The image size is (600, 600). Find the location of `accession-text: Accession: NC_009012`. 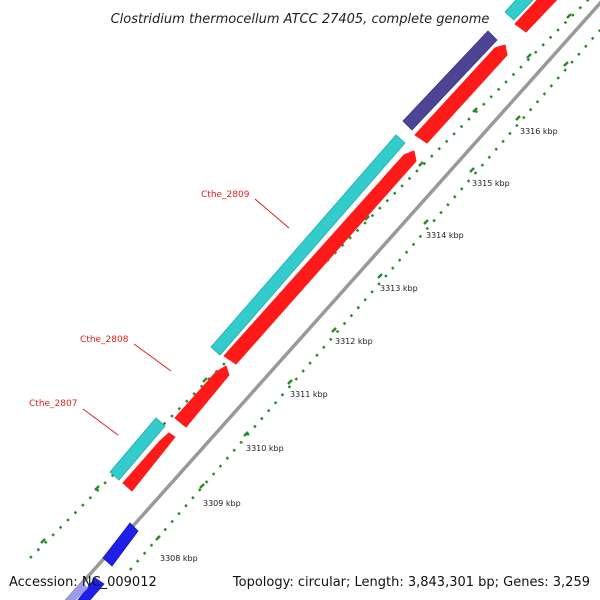

accession-text: Accession: NC_009012 is located at coordinates (83, 582).